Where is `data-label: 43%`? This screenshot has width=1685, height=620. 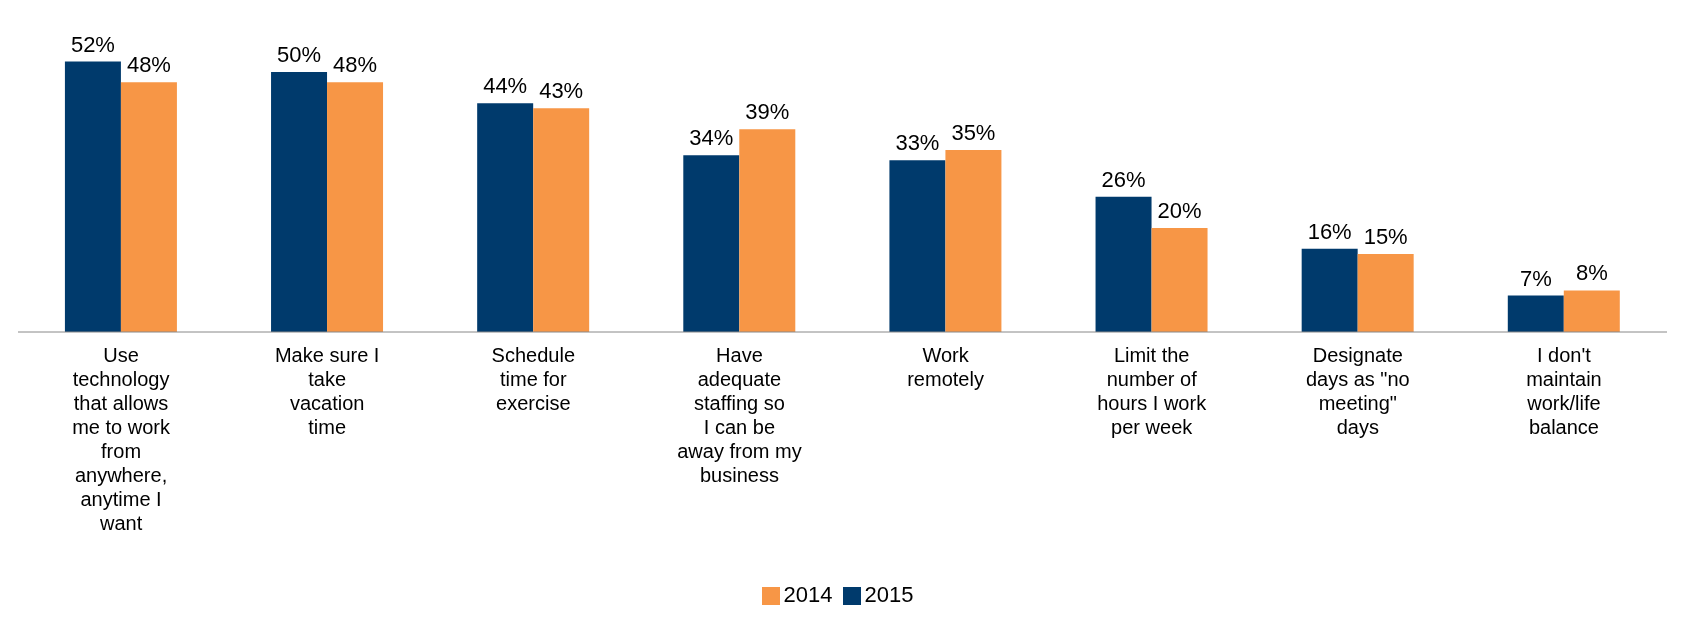 data-label: 43% is located at coordinates (561, 91).